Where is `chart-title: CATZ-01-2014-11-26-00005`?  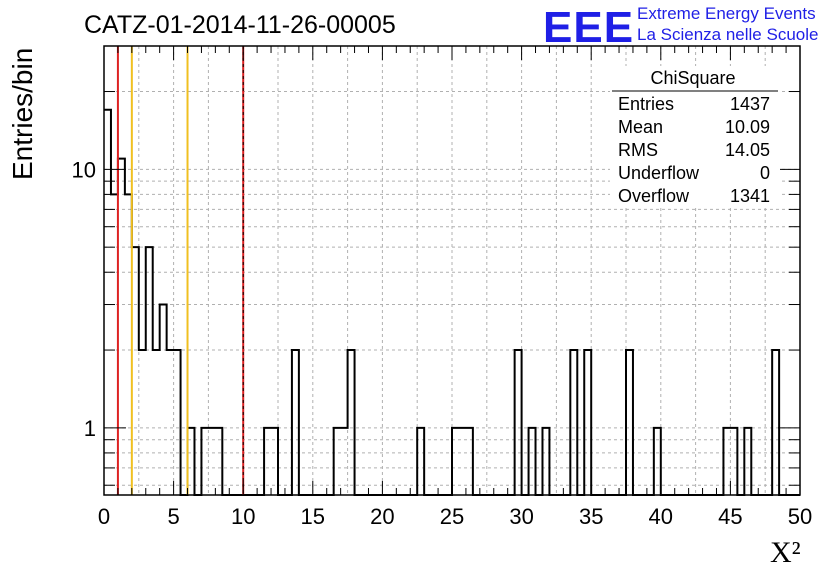 chart-title: CATZ-01-2014-11-26-00005 is located at coordinates (240, 25).